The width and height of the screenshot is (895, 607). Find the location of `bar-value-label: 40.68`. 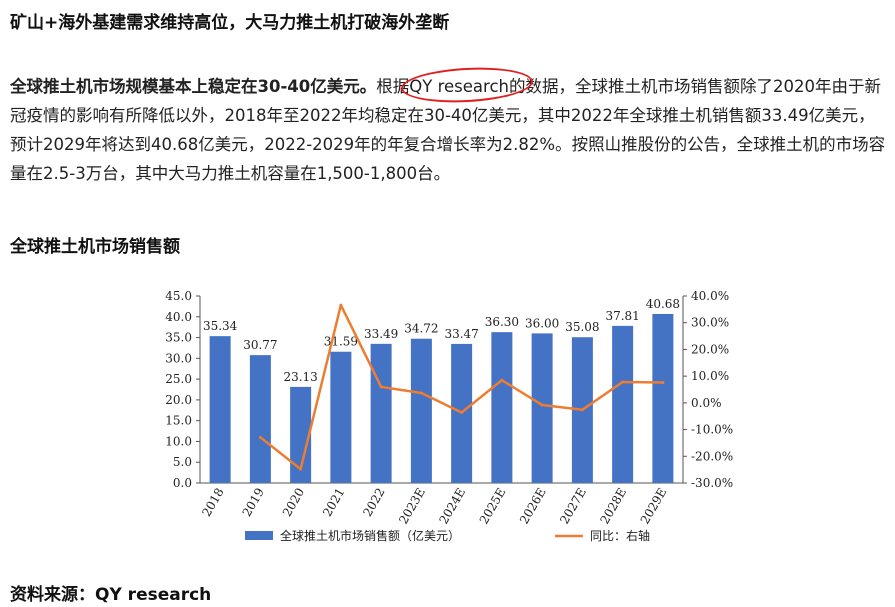

bar-value-label: 40.68 is located at coordinates (663, 304).